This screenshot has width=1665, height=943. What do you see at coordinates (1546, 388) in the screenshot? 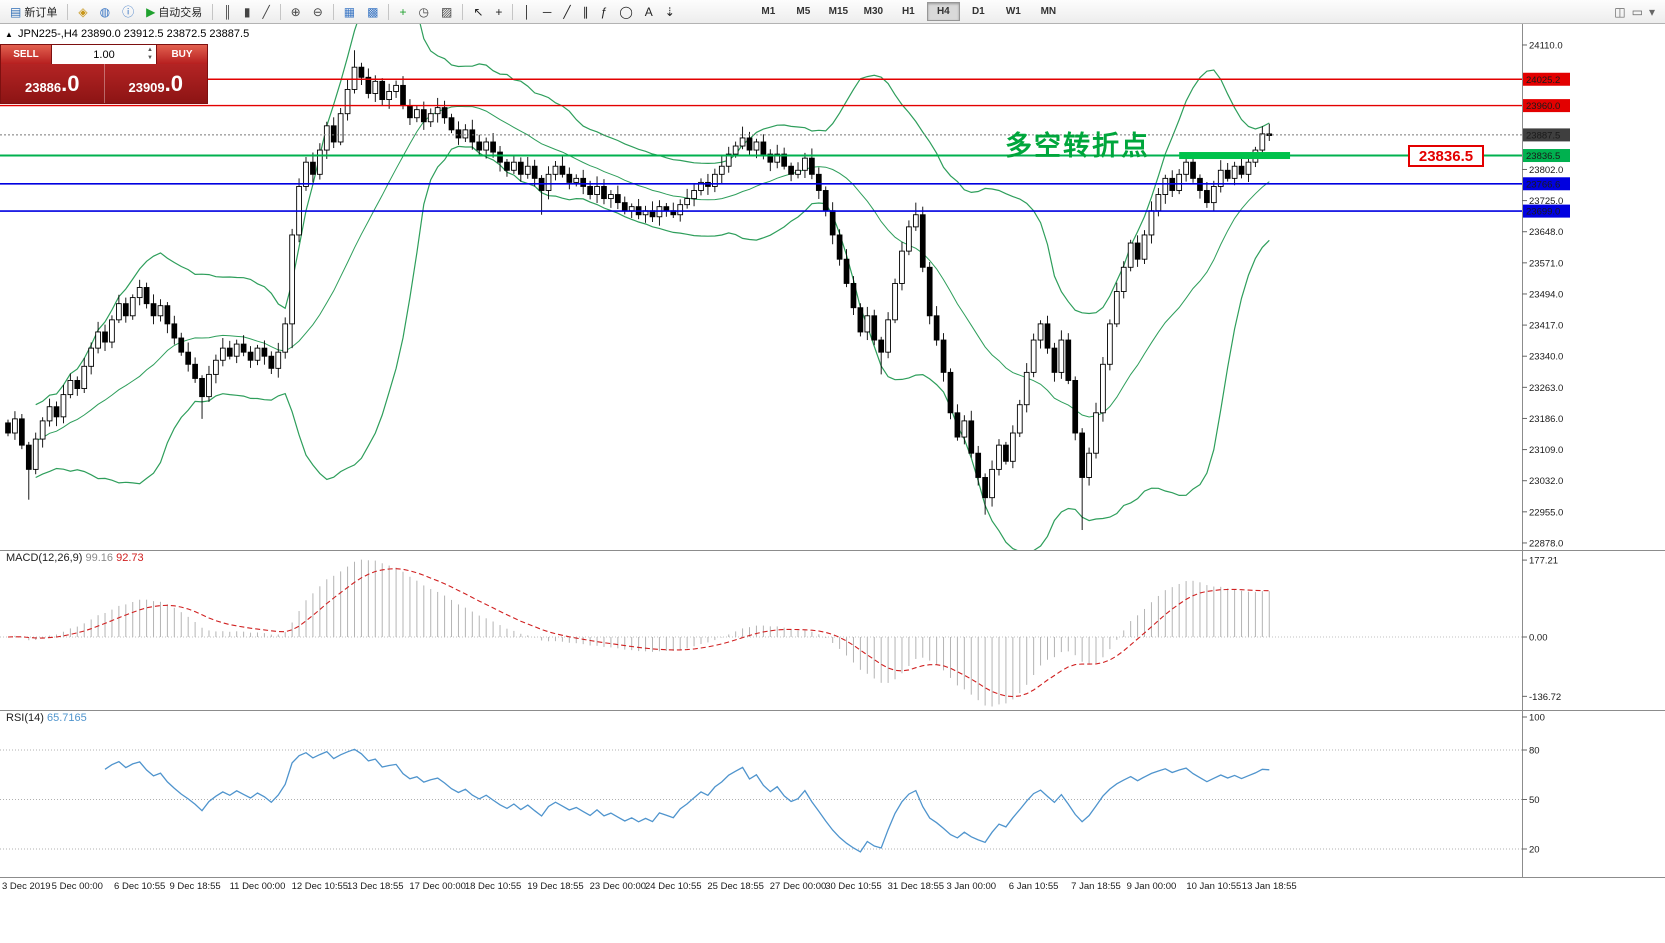
I see `svg-text: 23263.0` at bounding box center [1546, 388].